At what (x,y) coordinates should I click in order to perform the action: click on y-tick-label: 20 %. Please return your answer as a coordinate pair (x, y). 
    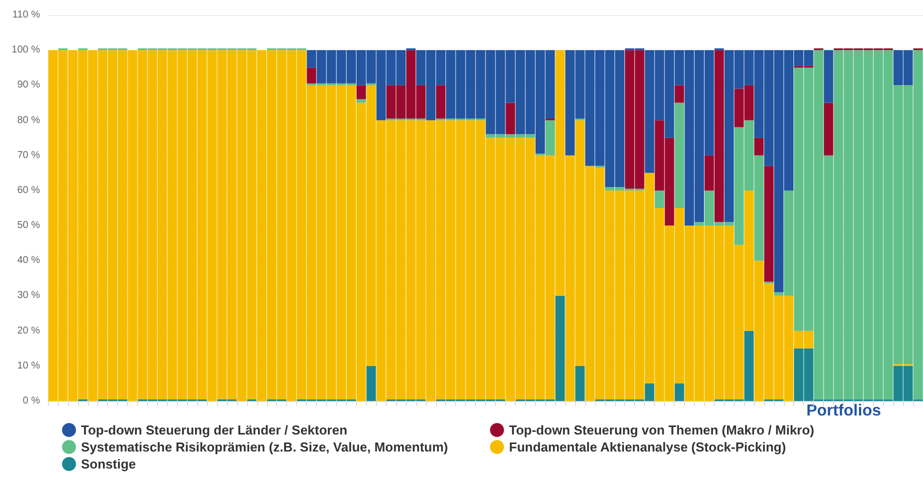
    Looking at the image, I should click on (28, 330).